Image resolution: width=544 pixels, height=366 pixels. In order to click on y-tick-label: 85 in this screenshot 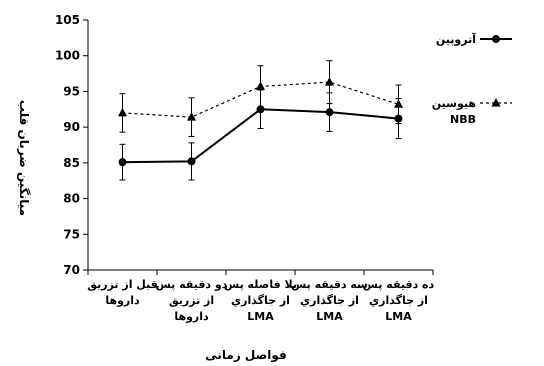, I will do `click(71, 163)`.